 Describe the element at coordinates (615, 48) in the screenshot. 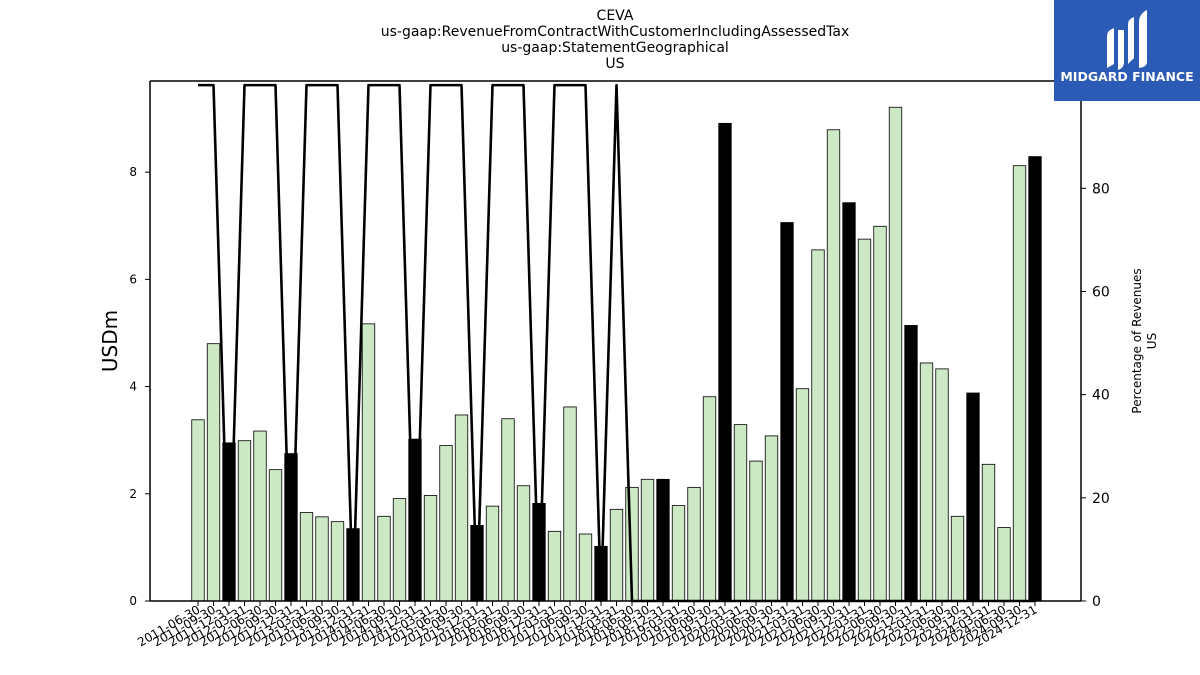

I see `title-line-3: us-gaap:StatementGeographical` at that location.